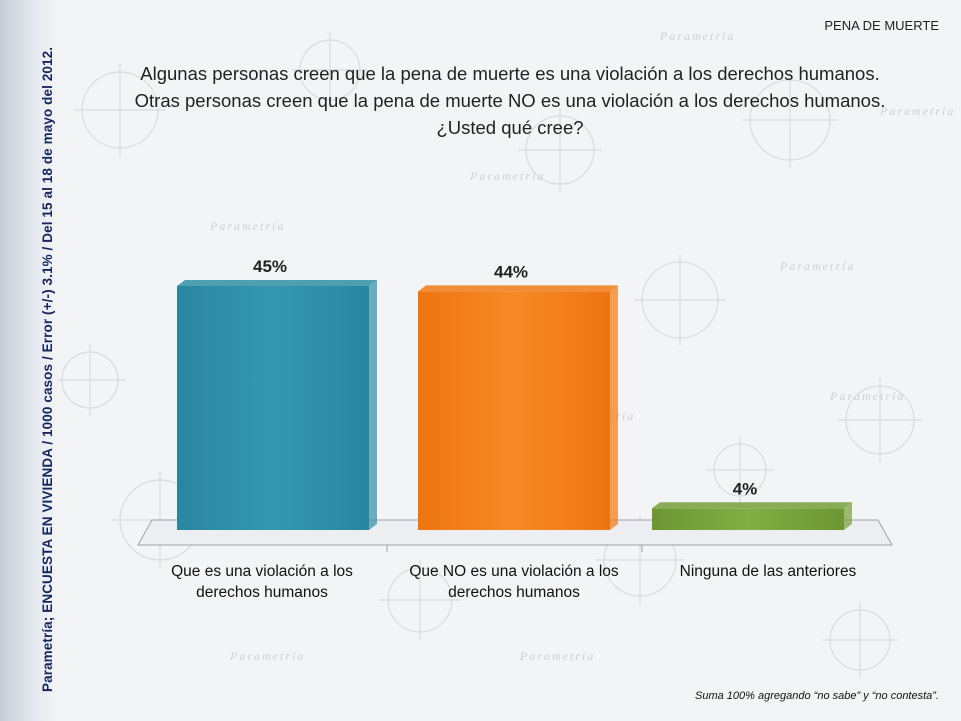 Image resolution: width=961 pixels, height=721 pixels. What do you see at coordinates (881, 25) in the screenshot?
I see `section-label: PENA DE MUERTE` at bounding box center [881, 25].